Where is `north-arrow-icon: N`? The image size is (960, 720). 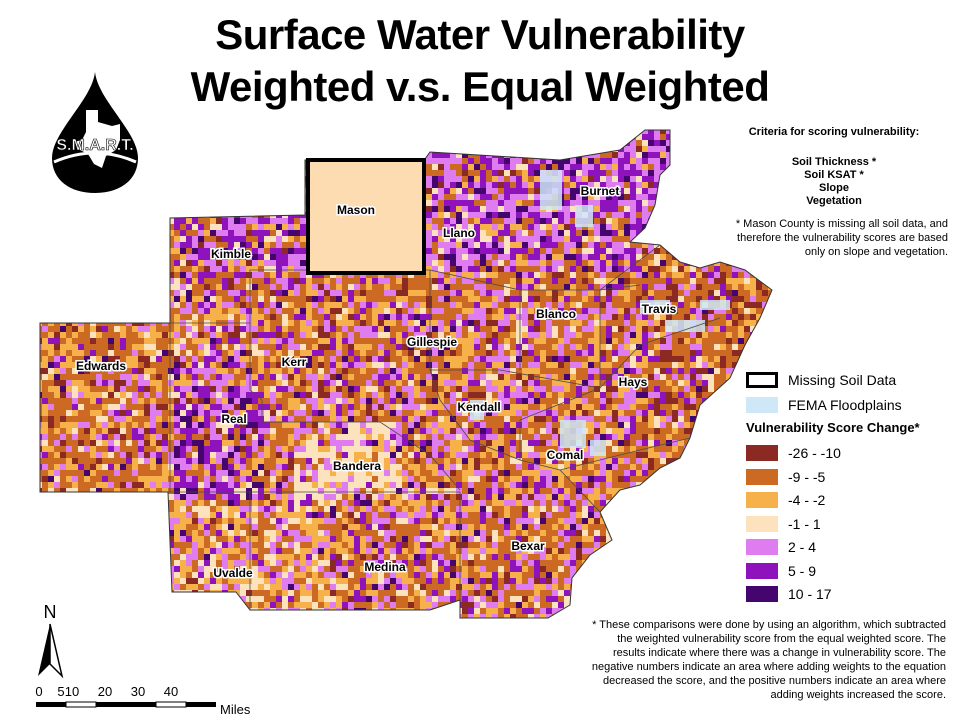
north-arrow-icon: N is located at coordinates (51, 640).